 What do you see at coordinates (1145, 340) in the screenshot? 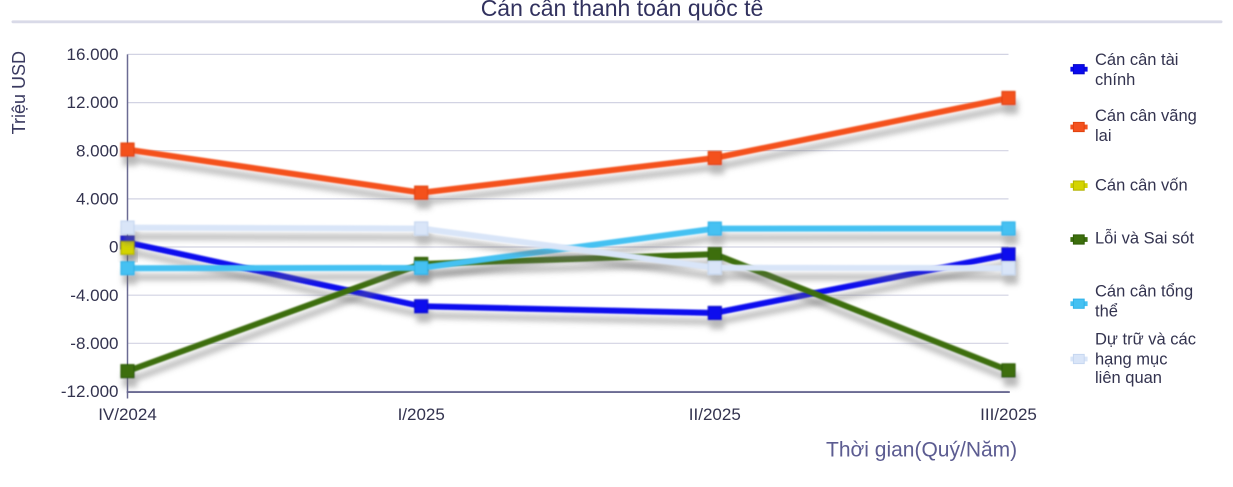
I see `svg-text: Dự trữ và các` at bounding box center [1145, 340].